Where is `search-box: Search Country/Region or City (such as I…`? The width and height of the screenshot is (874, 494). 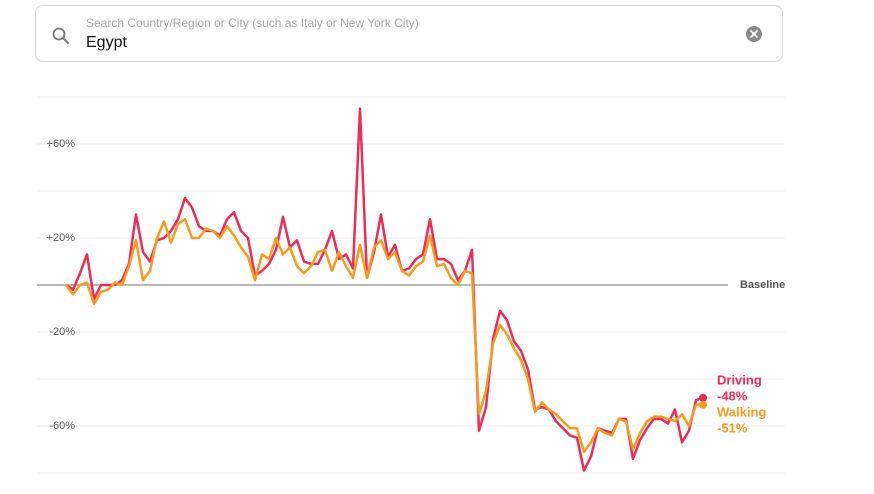
search-box: Search Country/Region or City (such as I… is located at coordinates (409, 33).